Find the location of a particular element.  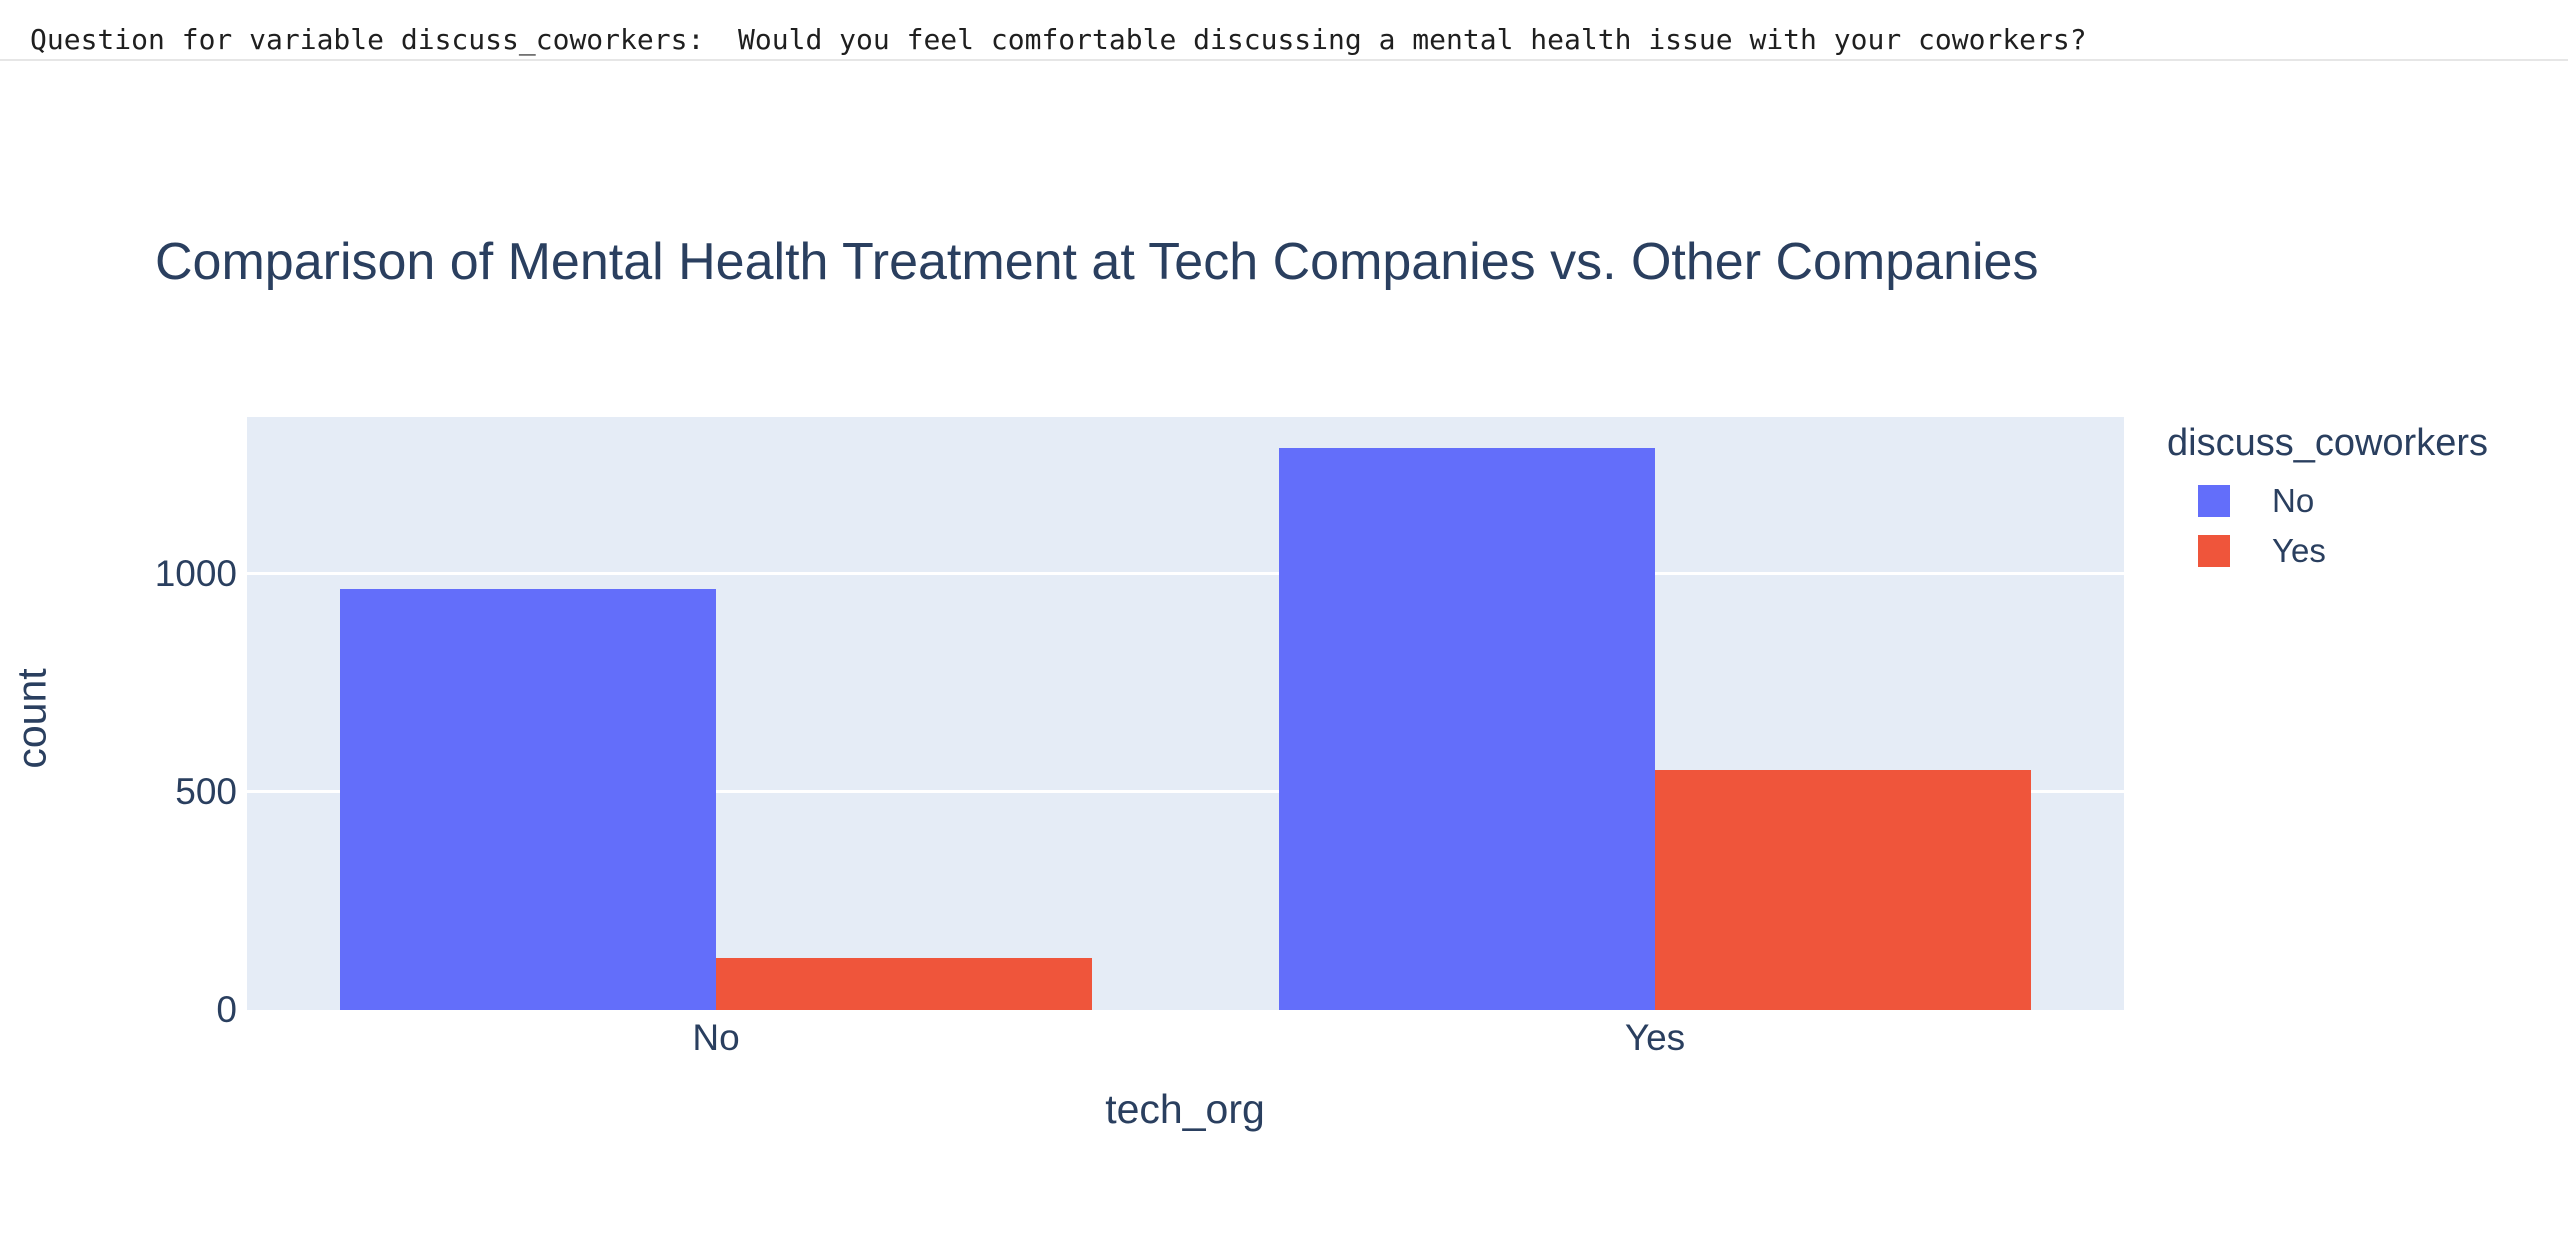

y-tick-1000: 1000 is located at coordinates (195, 573).